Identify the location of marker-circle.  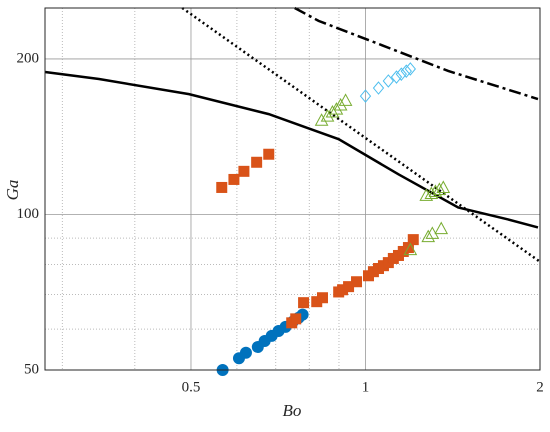
(245, 352).